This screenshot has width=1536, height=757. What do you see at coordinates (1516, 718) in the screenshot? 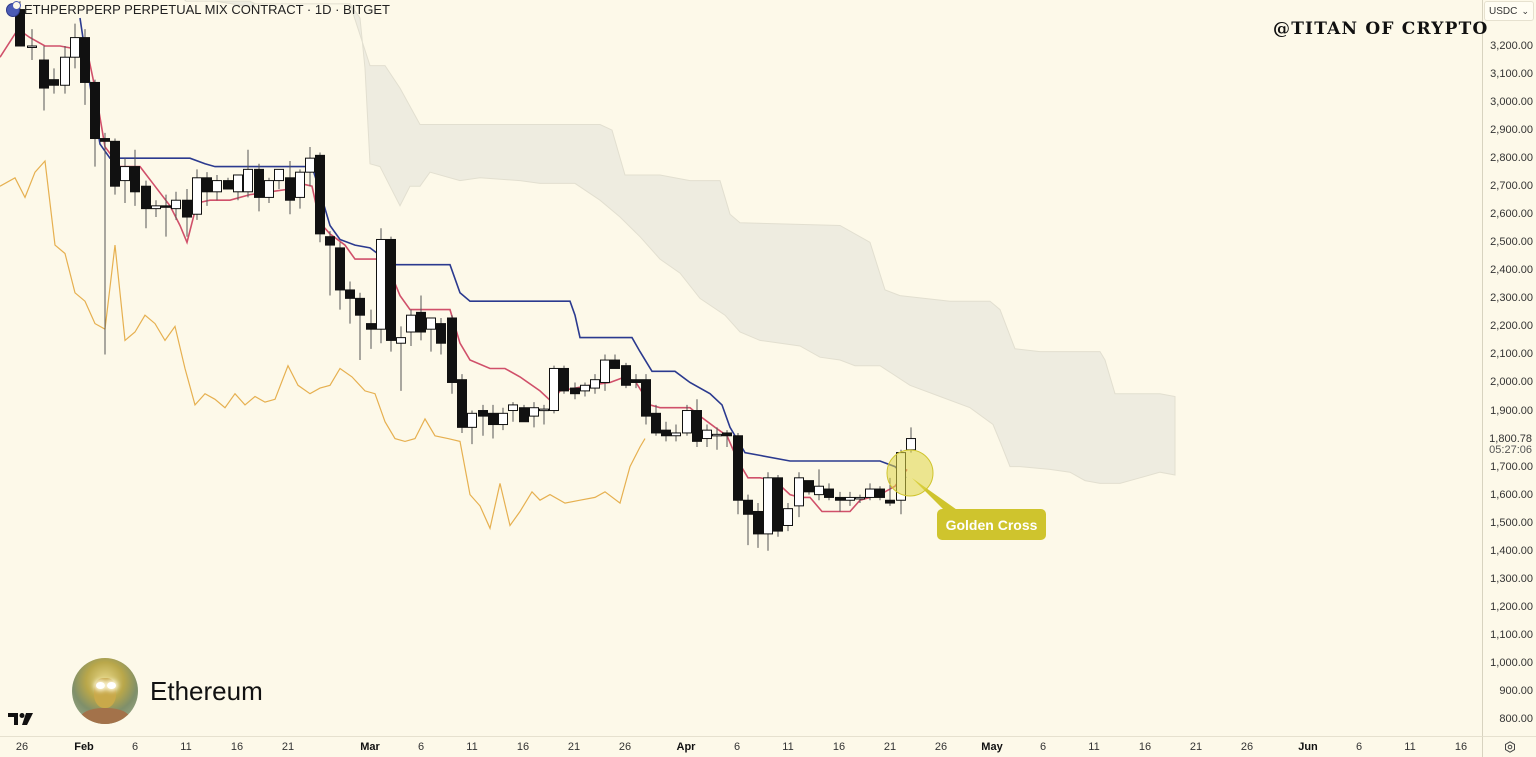
I see `price-label: 800.00` at bounding box center [1516, 718].